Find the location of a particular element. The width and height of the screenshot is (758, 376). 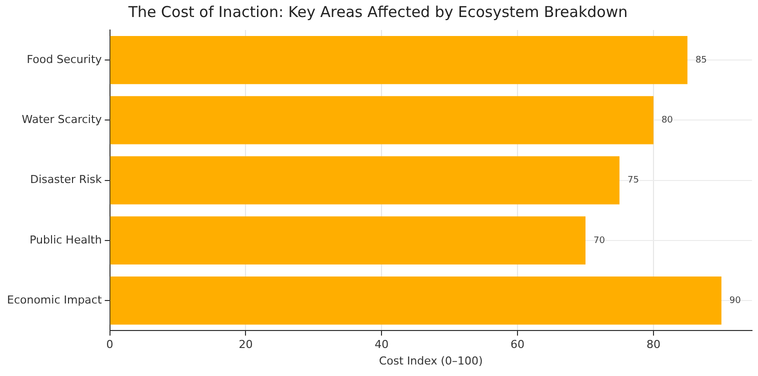

x-tick-label: 0 is located at coordinates (110, 345).